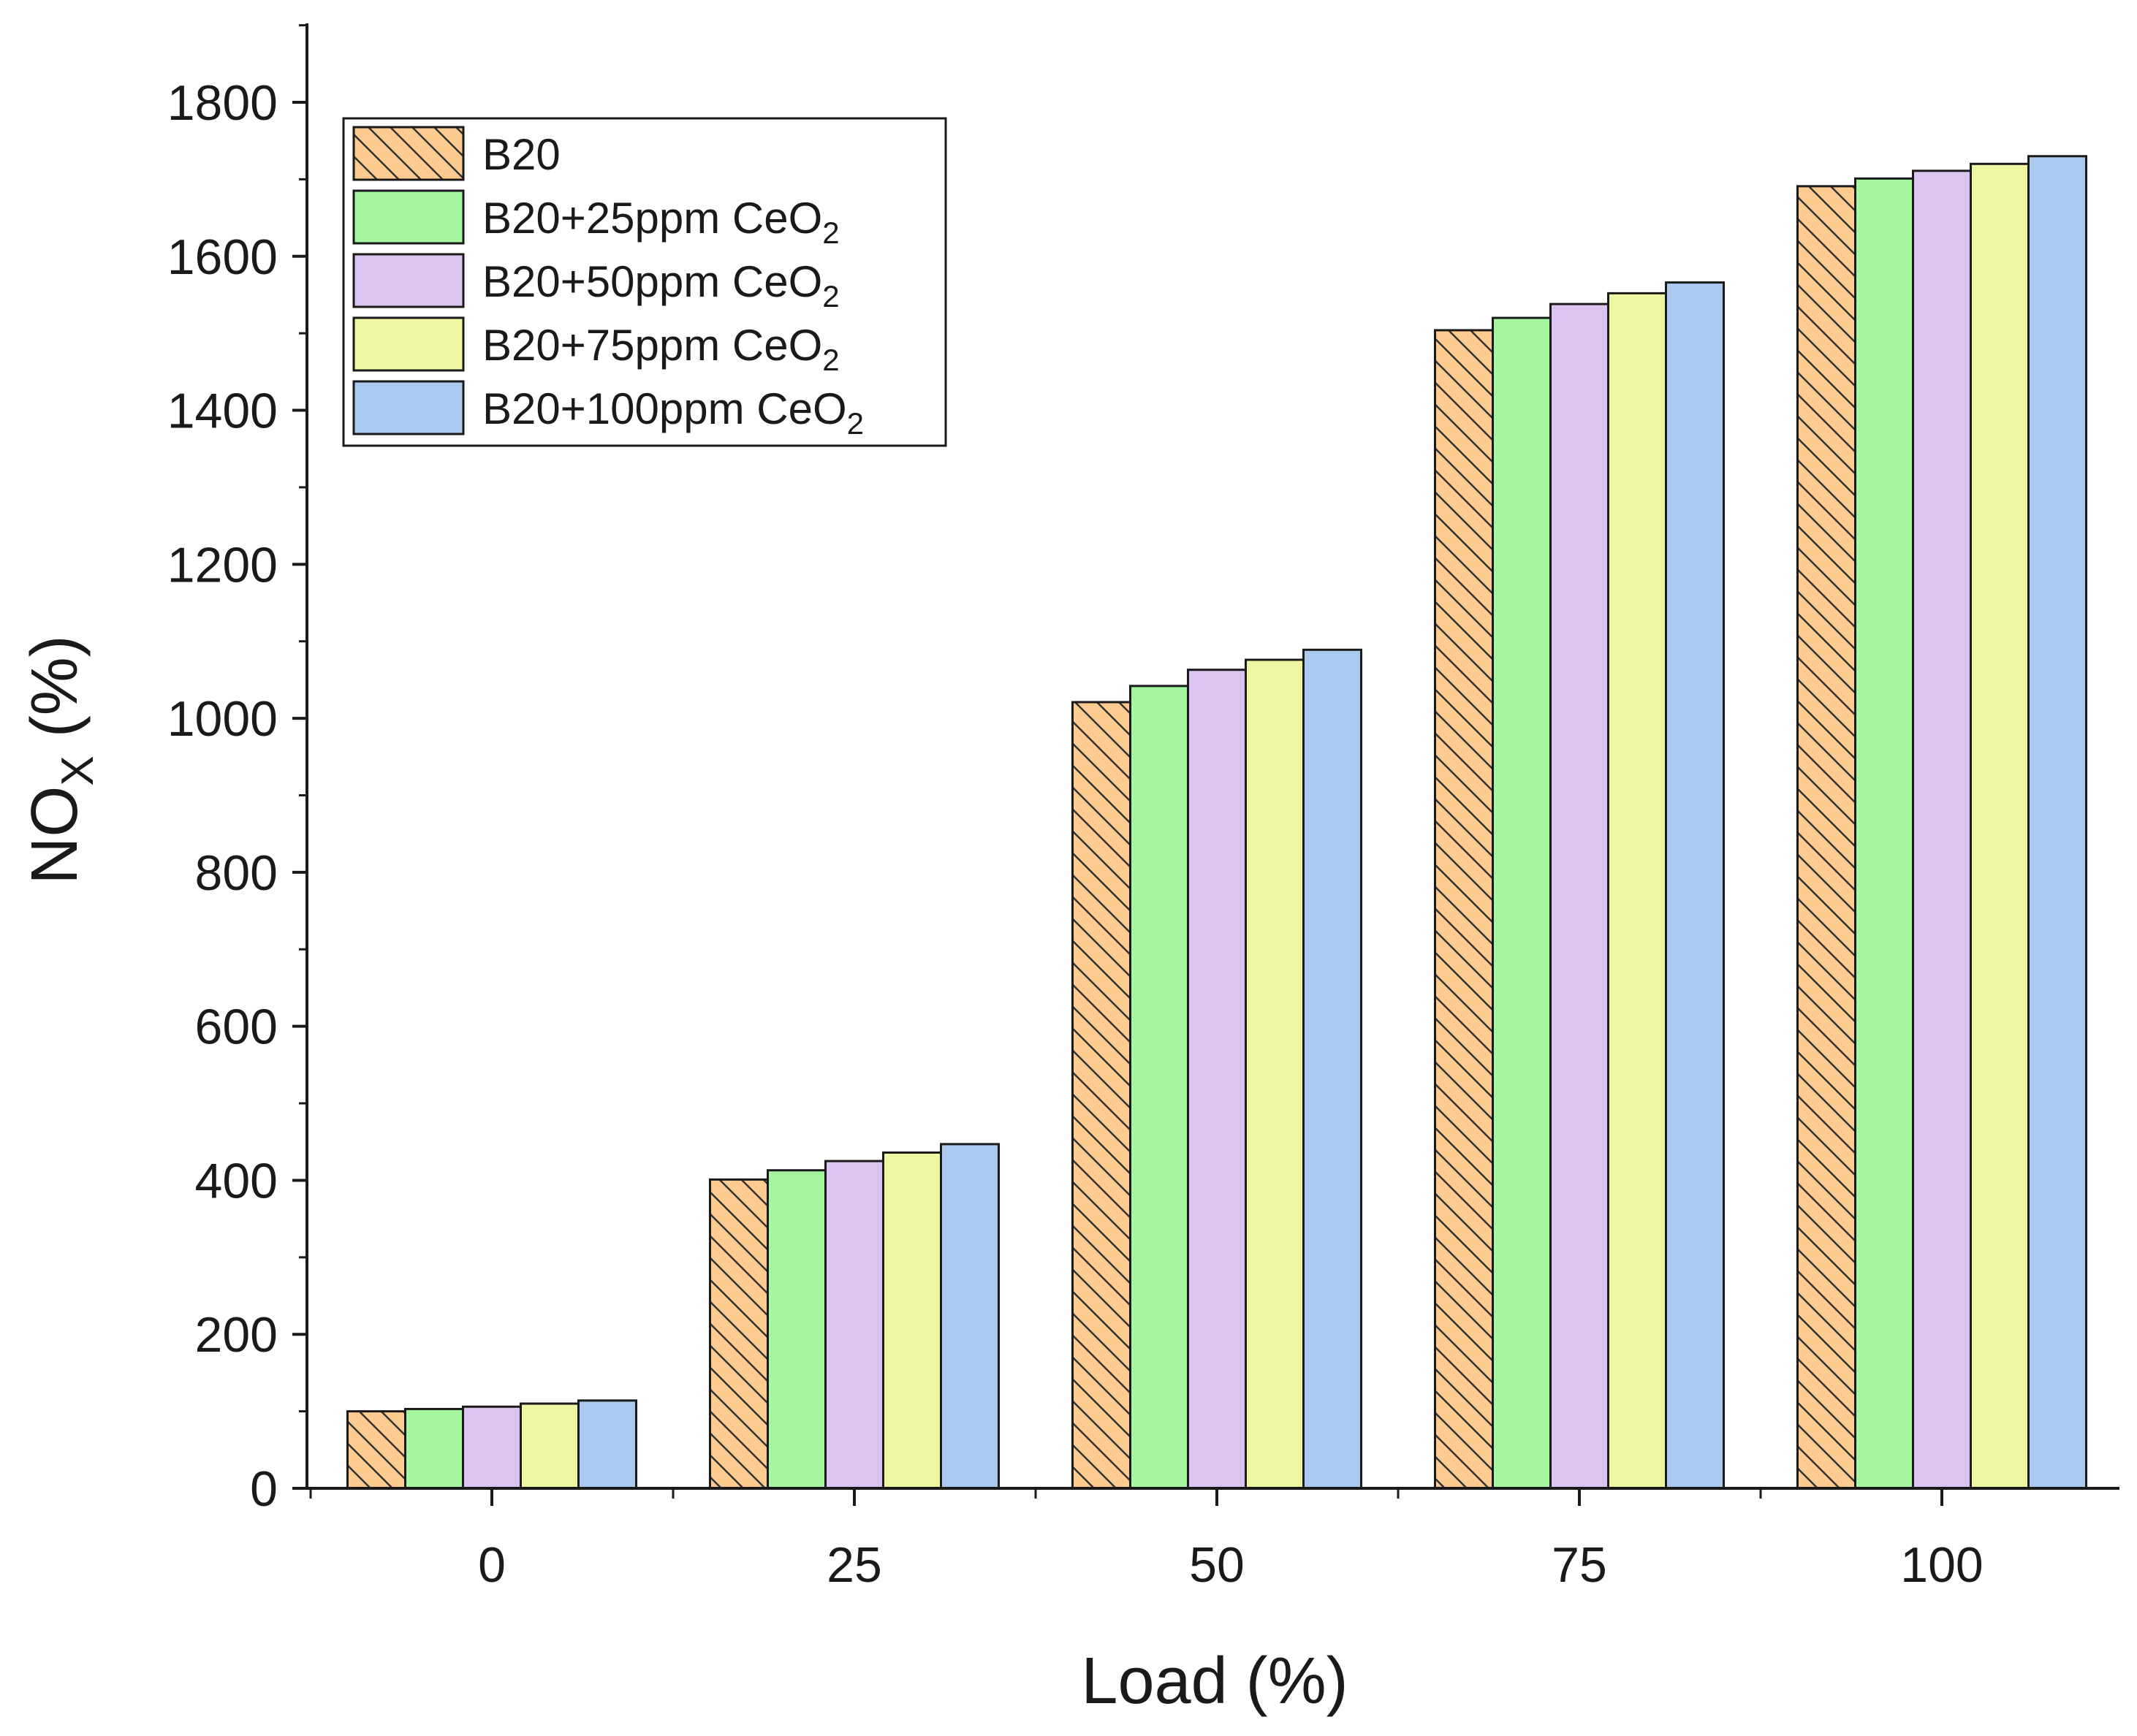  Describe the element at coordinates (222, 719) in the screenshot. I see `y-tick-label: 1000` at that location.